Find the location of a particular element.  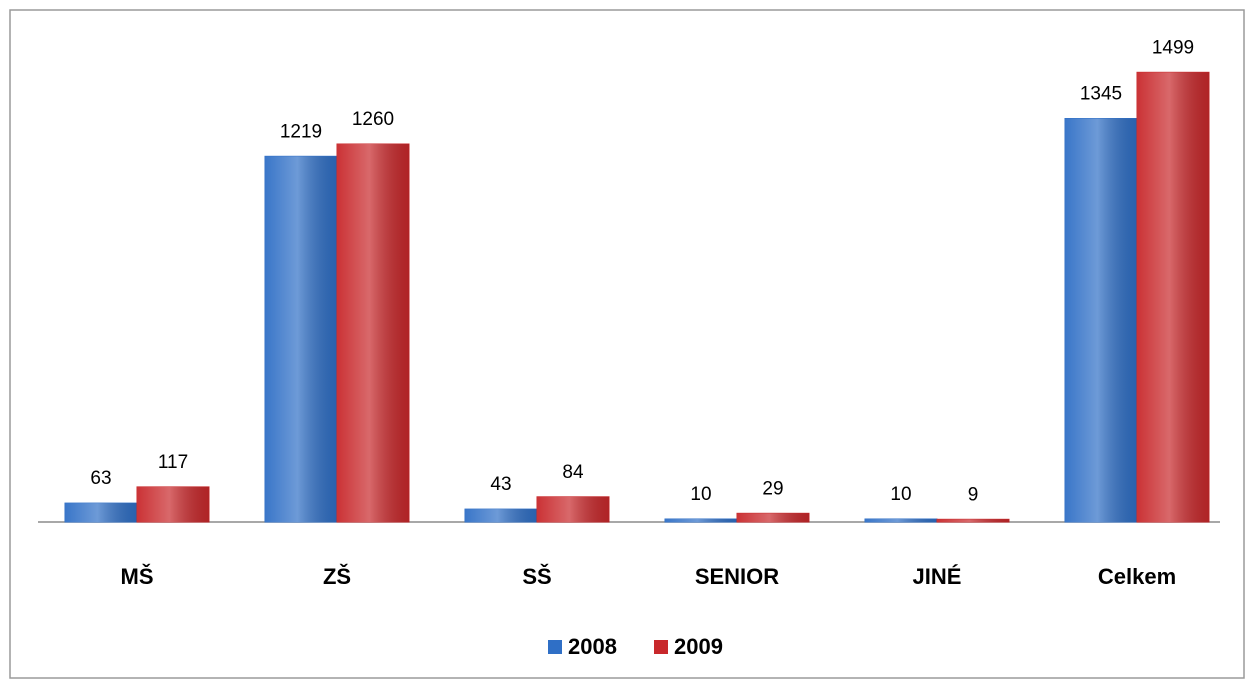

data-label: 1219 is located at coordinates (301, 131).